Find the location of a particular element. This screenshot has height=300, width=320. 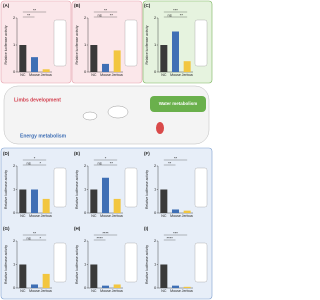

panel-title: (C) is located at coordinates (147, 5).